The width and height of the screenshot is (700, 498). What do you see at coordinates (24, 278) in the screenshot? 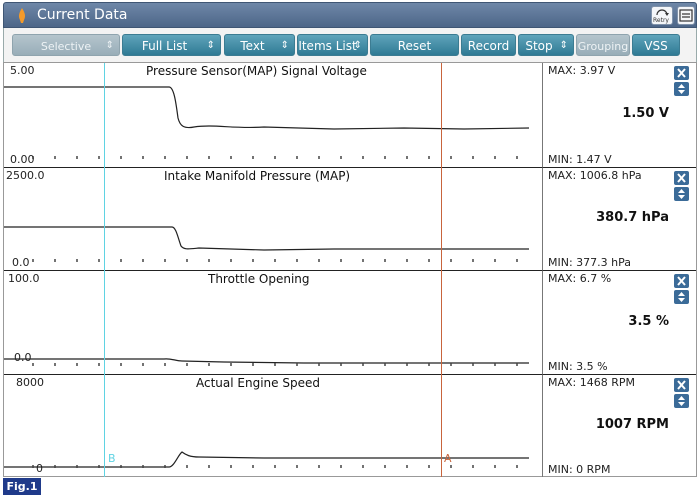
I see `y-axis-max: 100.0` at bounding box center [24, 278].